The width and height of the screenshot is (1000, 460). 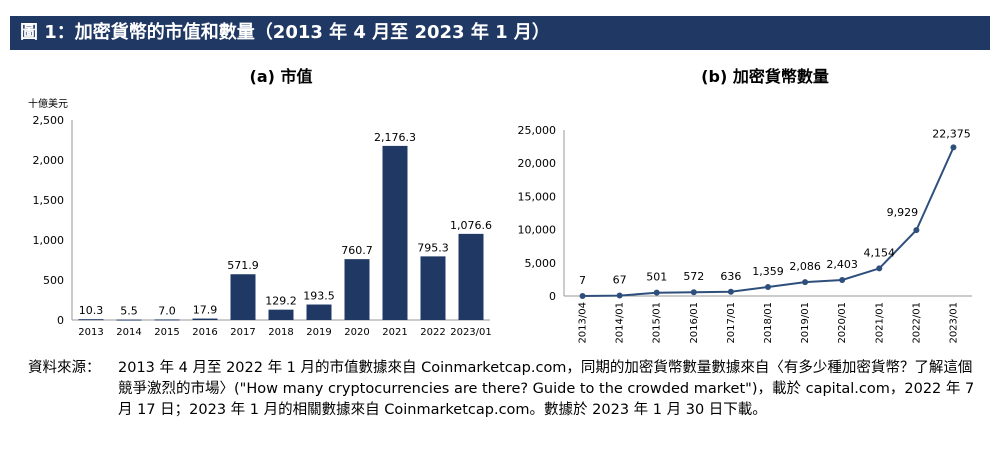 I want to click on chart-a-x-tick-label: 2014, so click(x=128, y=332).